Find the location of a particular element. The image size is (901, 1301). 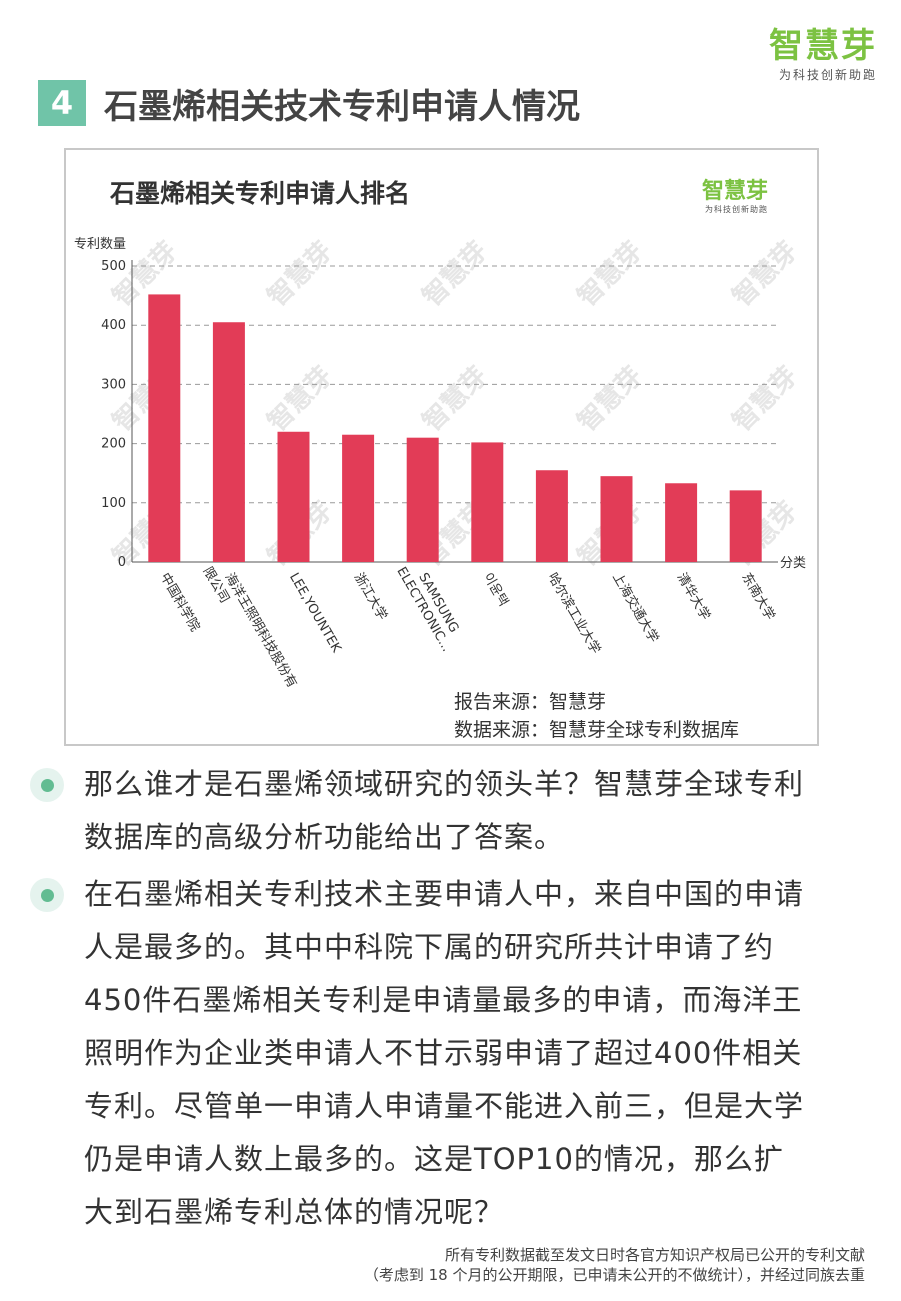

x-tick-label-line: 中国科学院 is located at coordinates (180, 602).